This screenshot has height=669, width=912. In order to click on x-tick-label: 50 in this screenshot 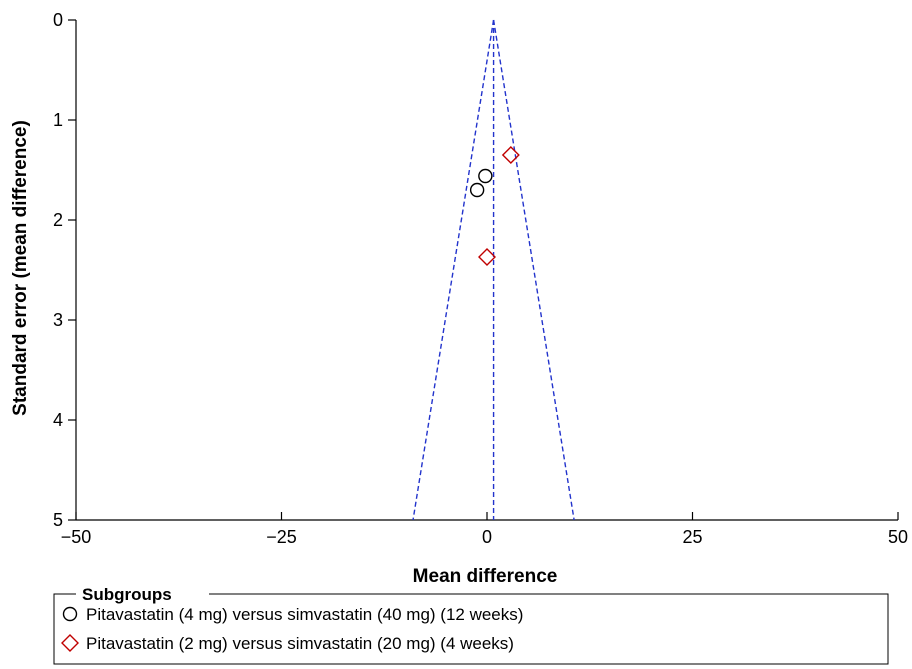, I will do `click(898, 537)`.